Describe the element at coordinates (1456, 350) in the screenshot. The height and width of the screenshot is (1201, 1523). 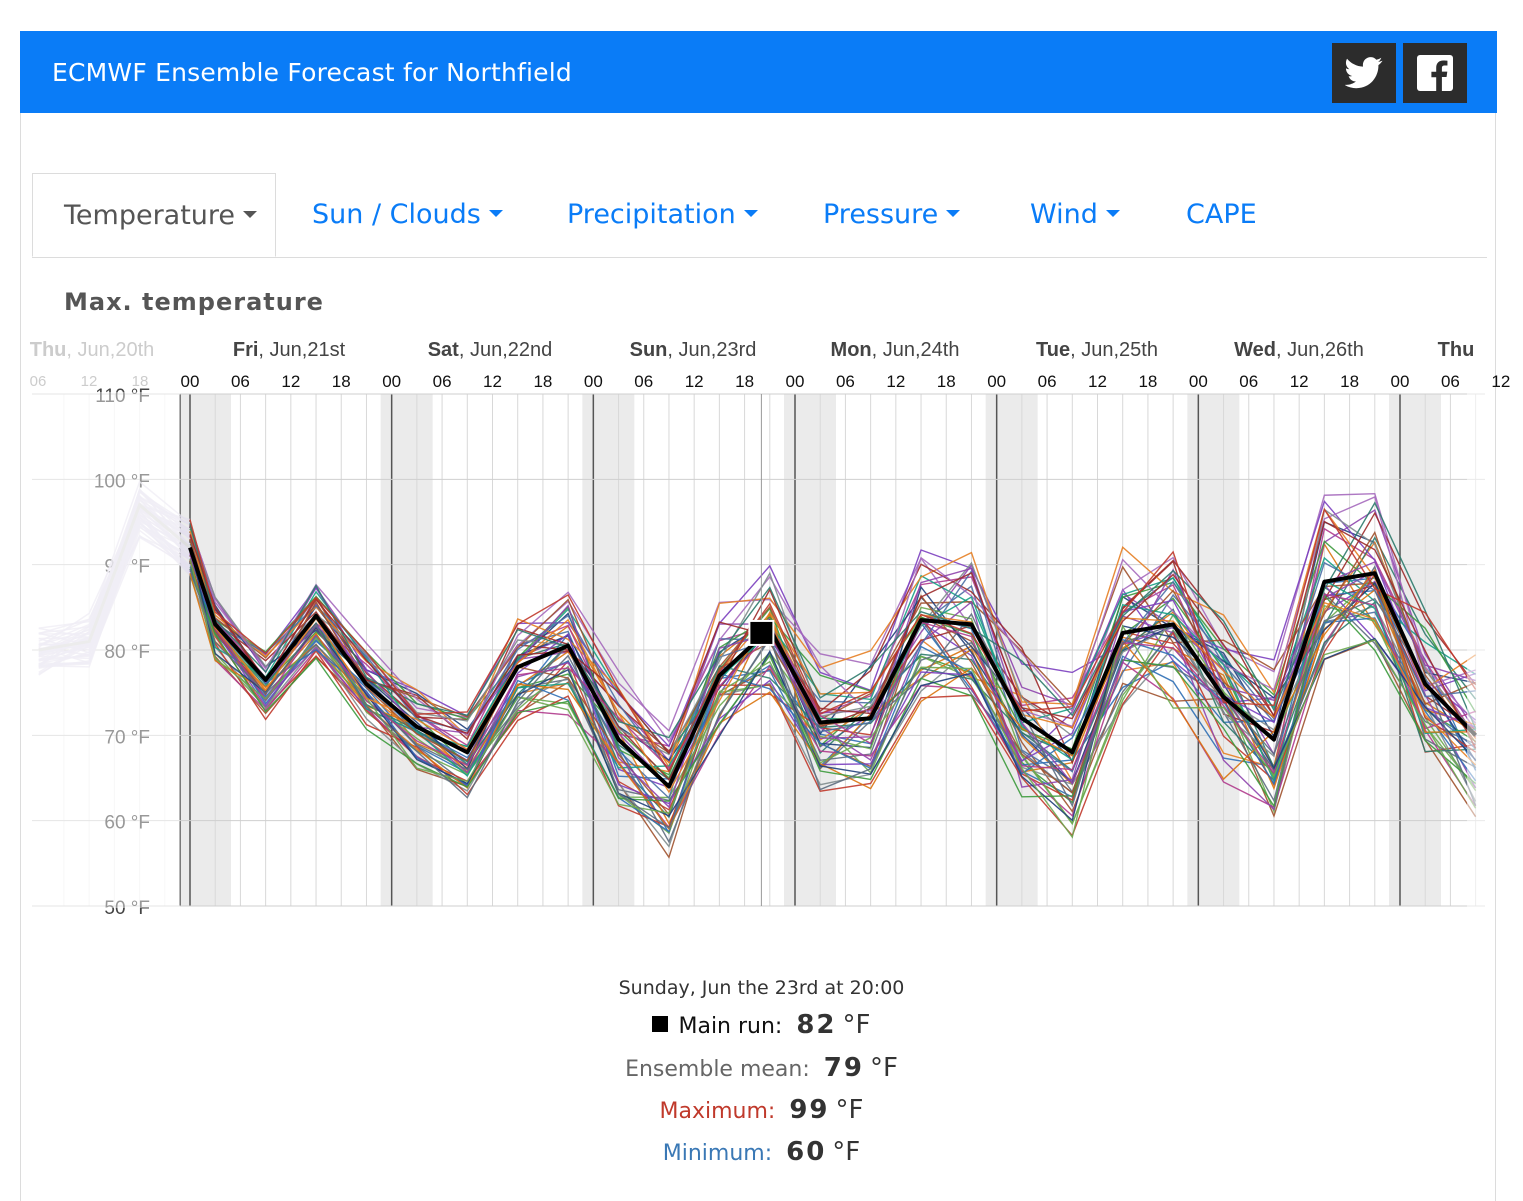
I see `day-label: Thu` at that location.